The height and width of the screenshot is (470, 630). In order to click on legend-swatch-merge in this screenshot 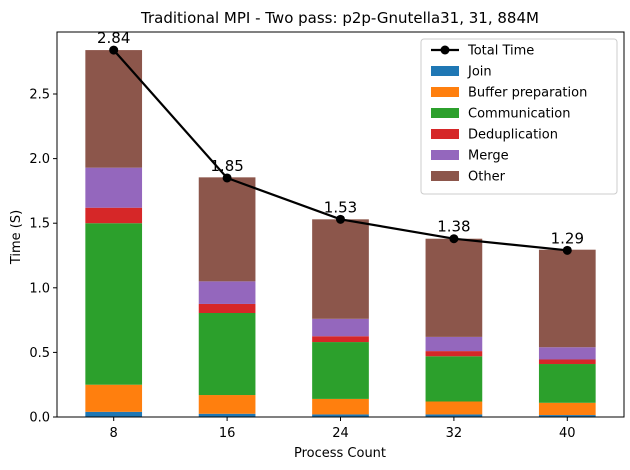, I will do `click(445, 155)`.